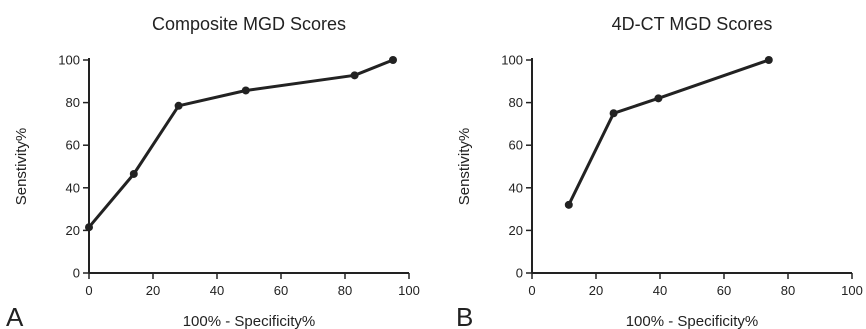  I want to click on chart-title: 4D-CT MGD Scores, so click(692, 24).